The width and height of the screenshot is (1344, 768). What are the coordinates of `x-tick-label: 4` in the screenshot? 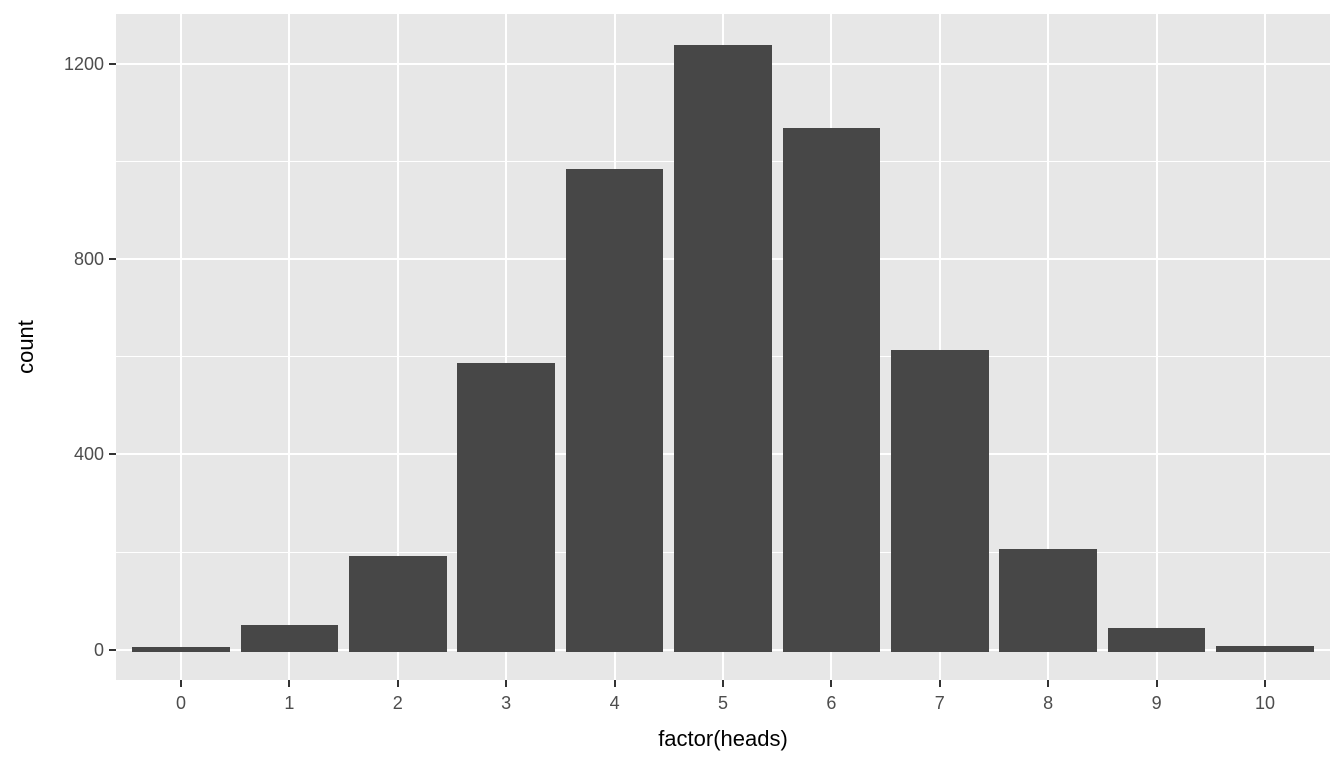 It's located at (614, 703).